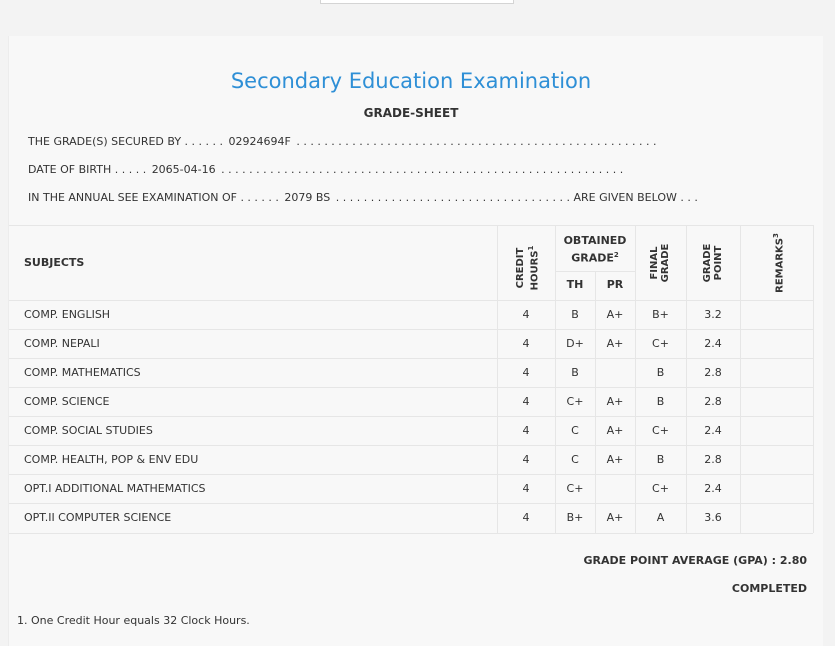  Describe the element at coordinates (82, 372) in the screenshot. I see `cell-subject: COMP. MATHEMATICS` at that location.